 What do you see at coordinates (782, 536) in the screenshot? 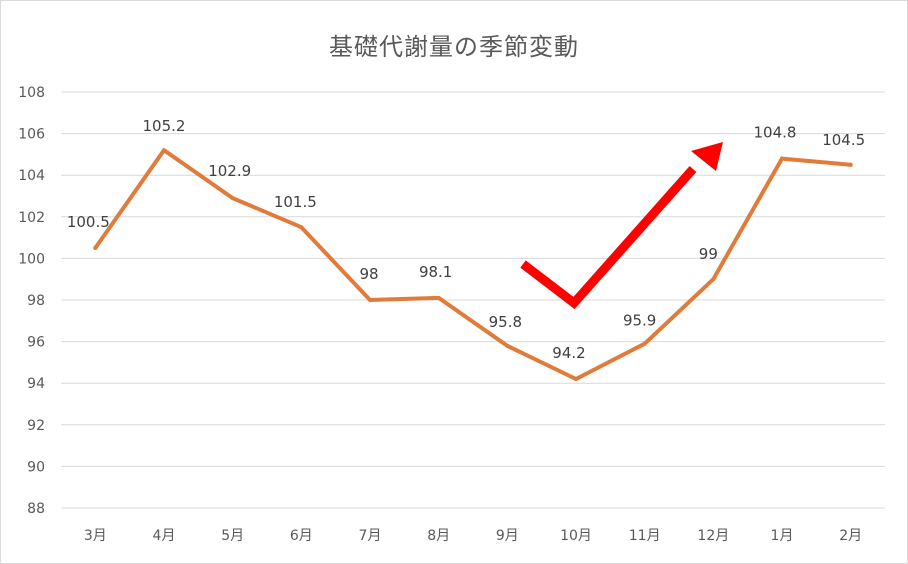
I see `x-tick-label: 1月` at bounding box center [782, 536].